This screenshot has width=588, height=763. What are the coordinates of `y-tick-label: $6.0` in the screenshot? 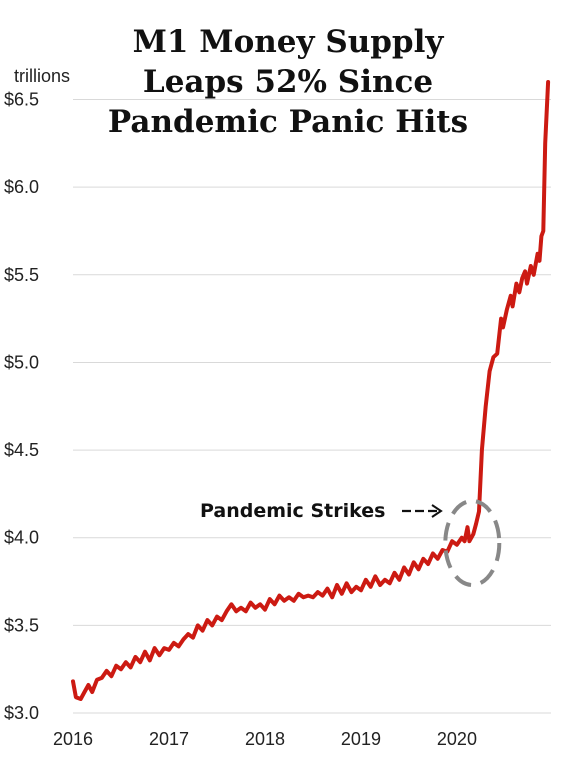 It's located at (21, 187).